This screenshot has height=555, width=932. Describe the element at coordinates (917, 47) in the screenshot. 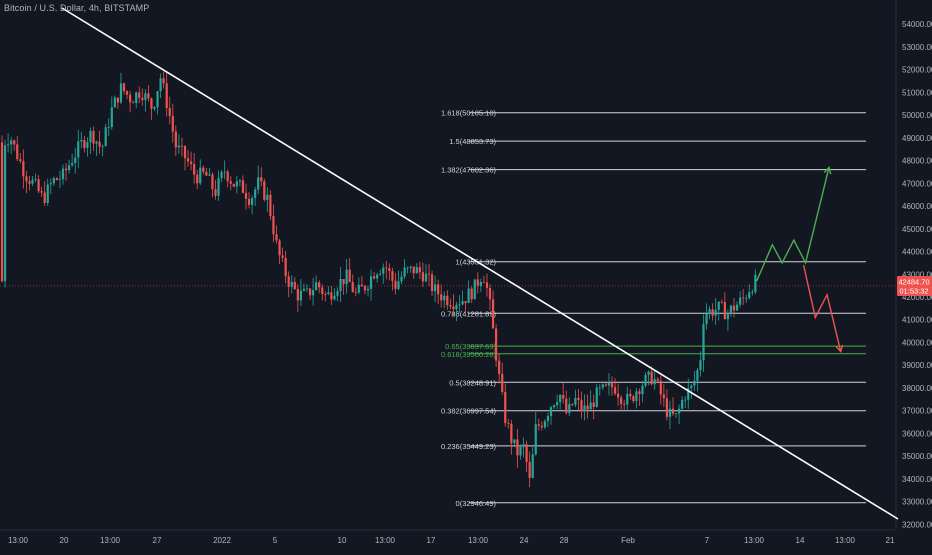

I see `y-tick-label: 53000.00` at that location.